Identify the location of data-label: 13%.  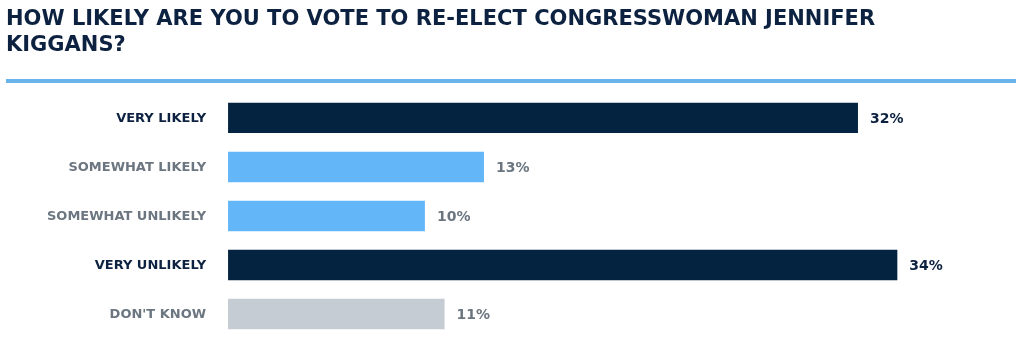
(512, 166).